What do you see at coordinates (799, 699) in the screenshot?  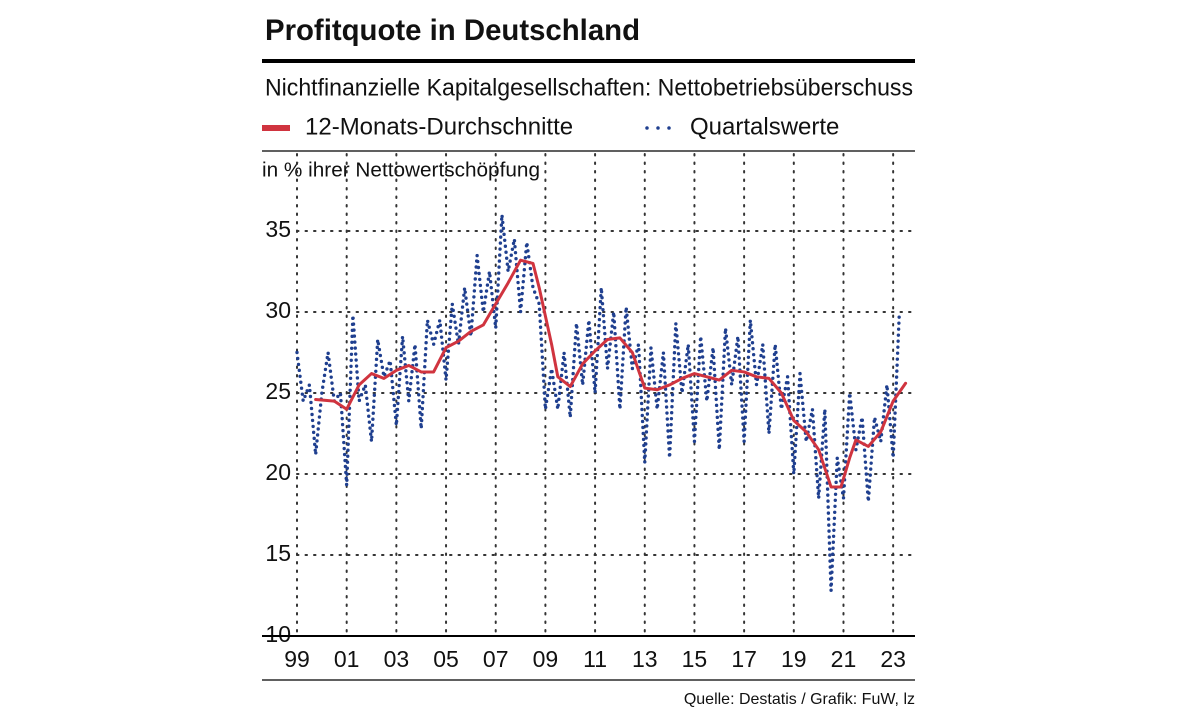 I see `source: Quelle: Destatis / Grafik: FuW, lz` at bounding box center [799, 699].